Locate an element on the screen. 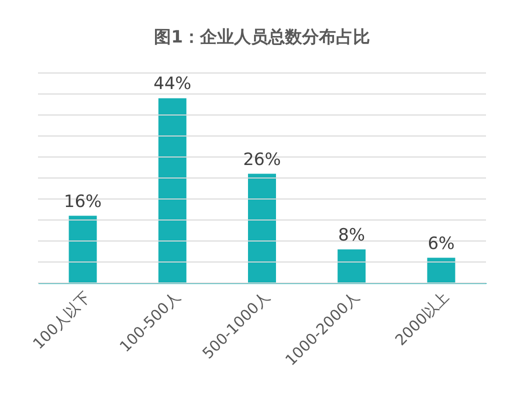 The width and height of the screenshot is (507, 408). data-label: 6% is located at coordinates (441, 244).